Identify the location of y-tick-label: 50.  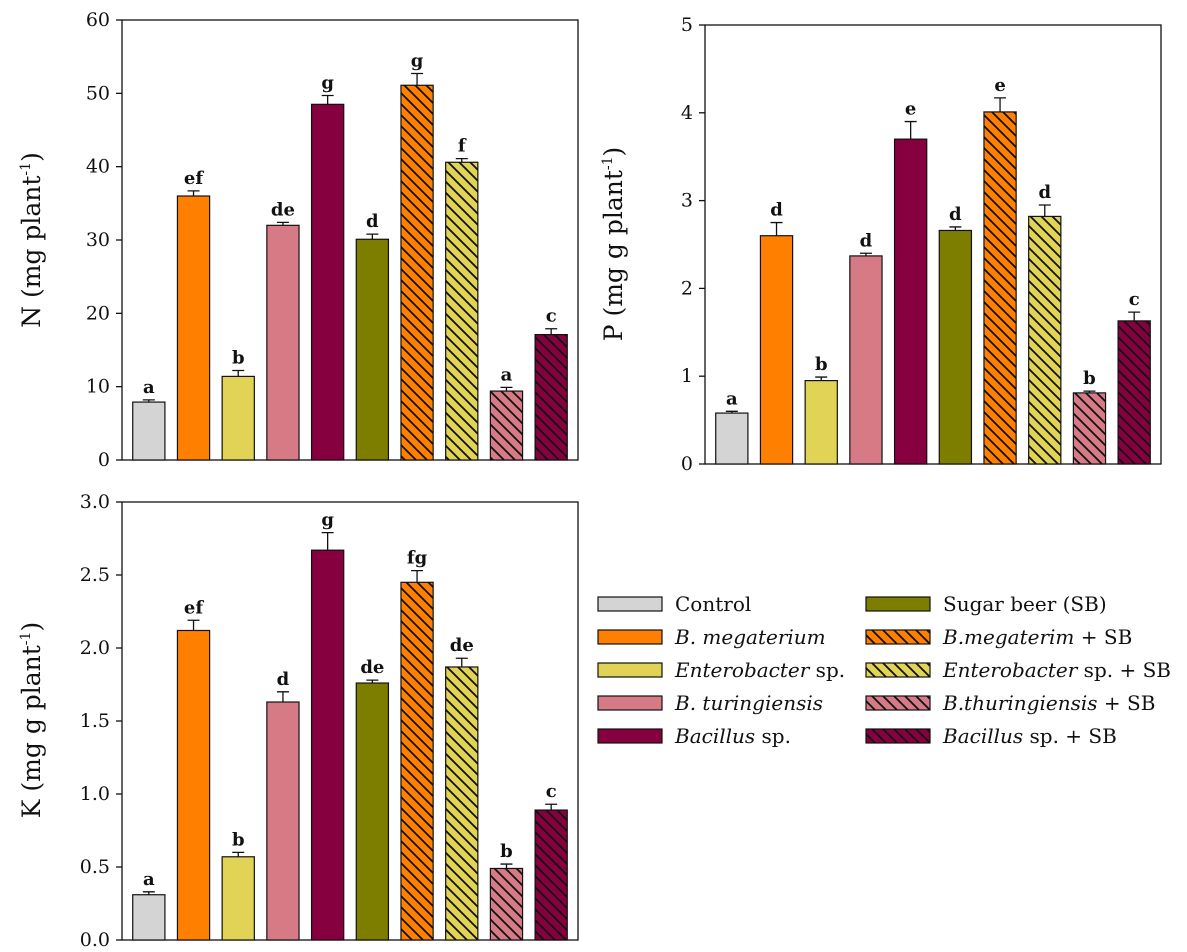
(98, 93).